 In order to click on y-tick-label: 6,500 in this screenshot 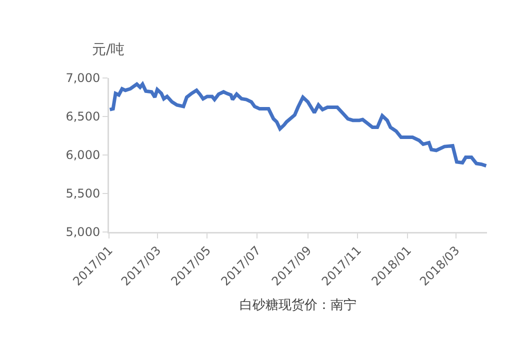, I will do `click(83, 117)`.